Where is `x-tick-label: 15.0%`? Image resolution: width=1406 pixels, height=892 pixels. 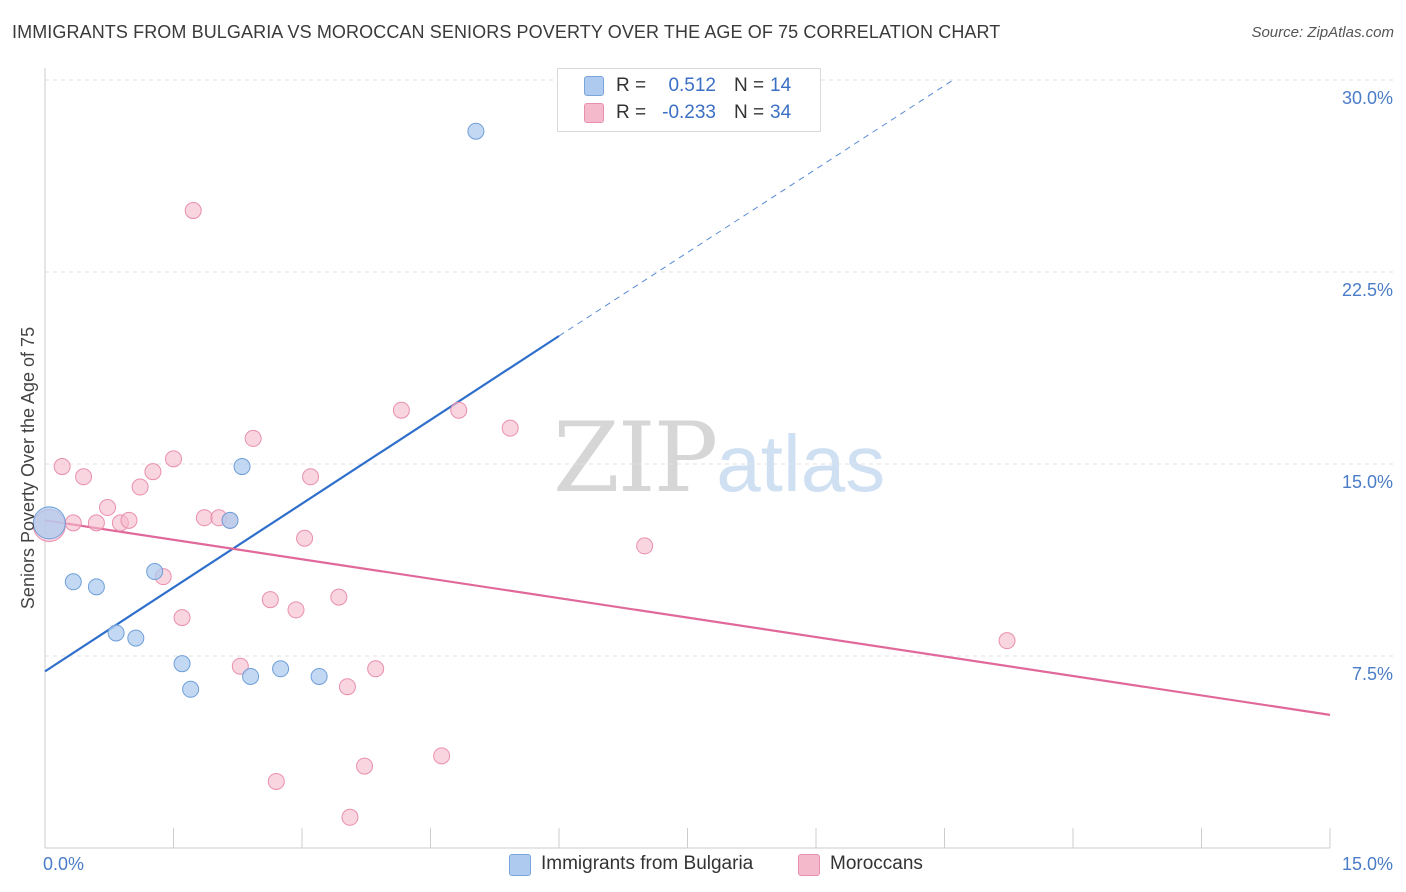
x-tick-label: 15.0% is located at coordinates (1367, 864).